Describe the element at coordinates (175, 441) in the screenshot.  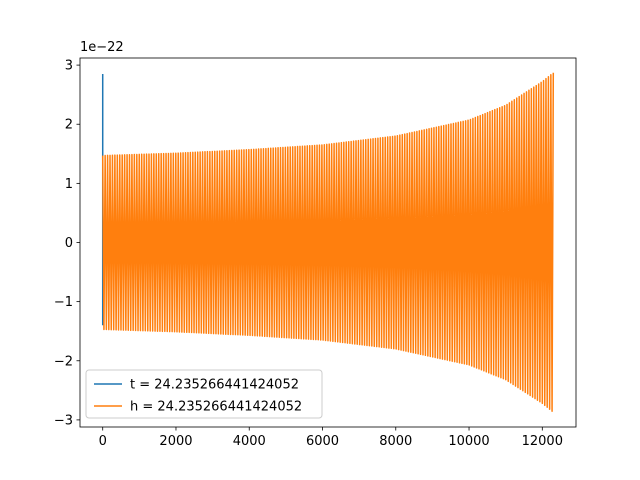
I see `x-tick-label: 2000` at that location.